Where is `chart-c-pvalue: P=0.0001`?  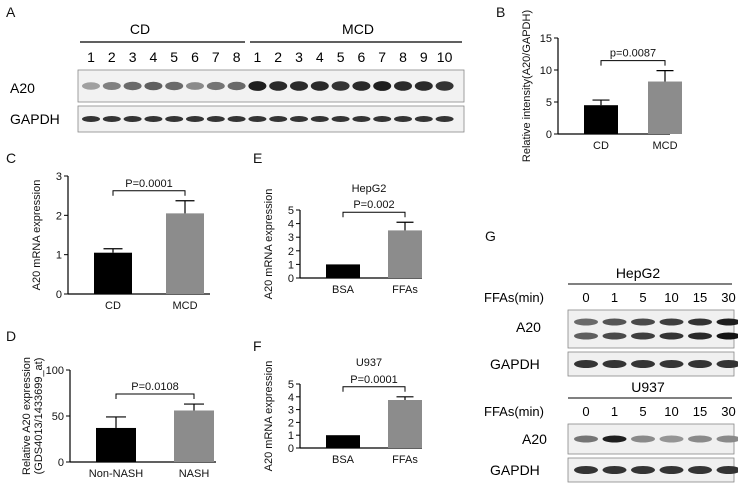 chart-c-pvalue: P=0.0001 is located at coordinates (148, 184).